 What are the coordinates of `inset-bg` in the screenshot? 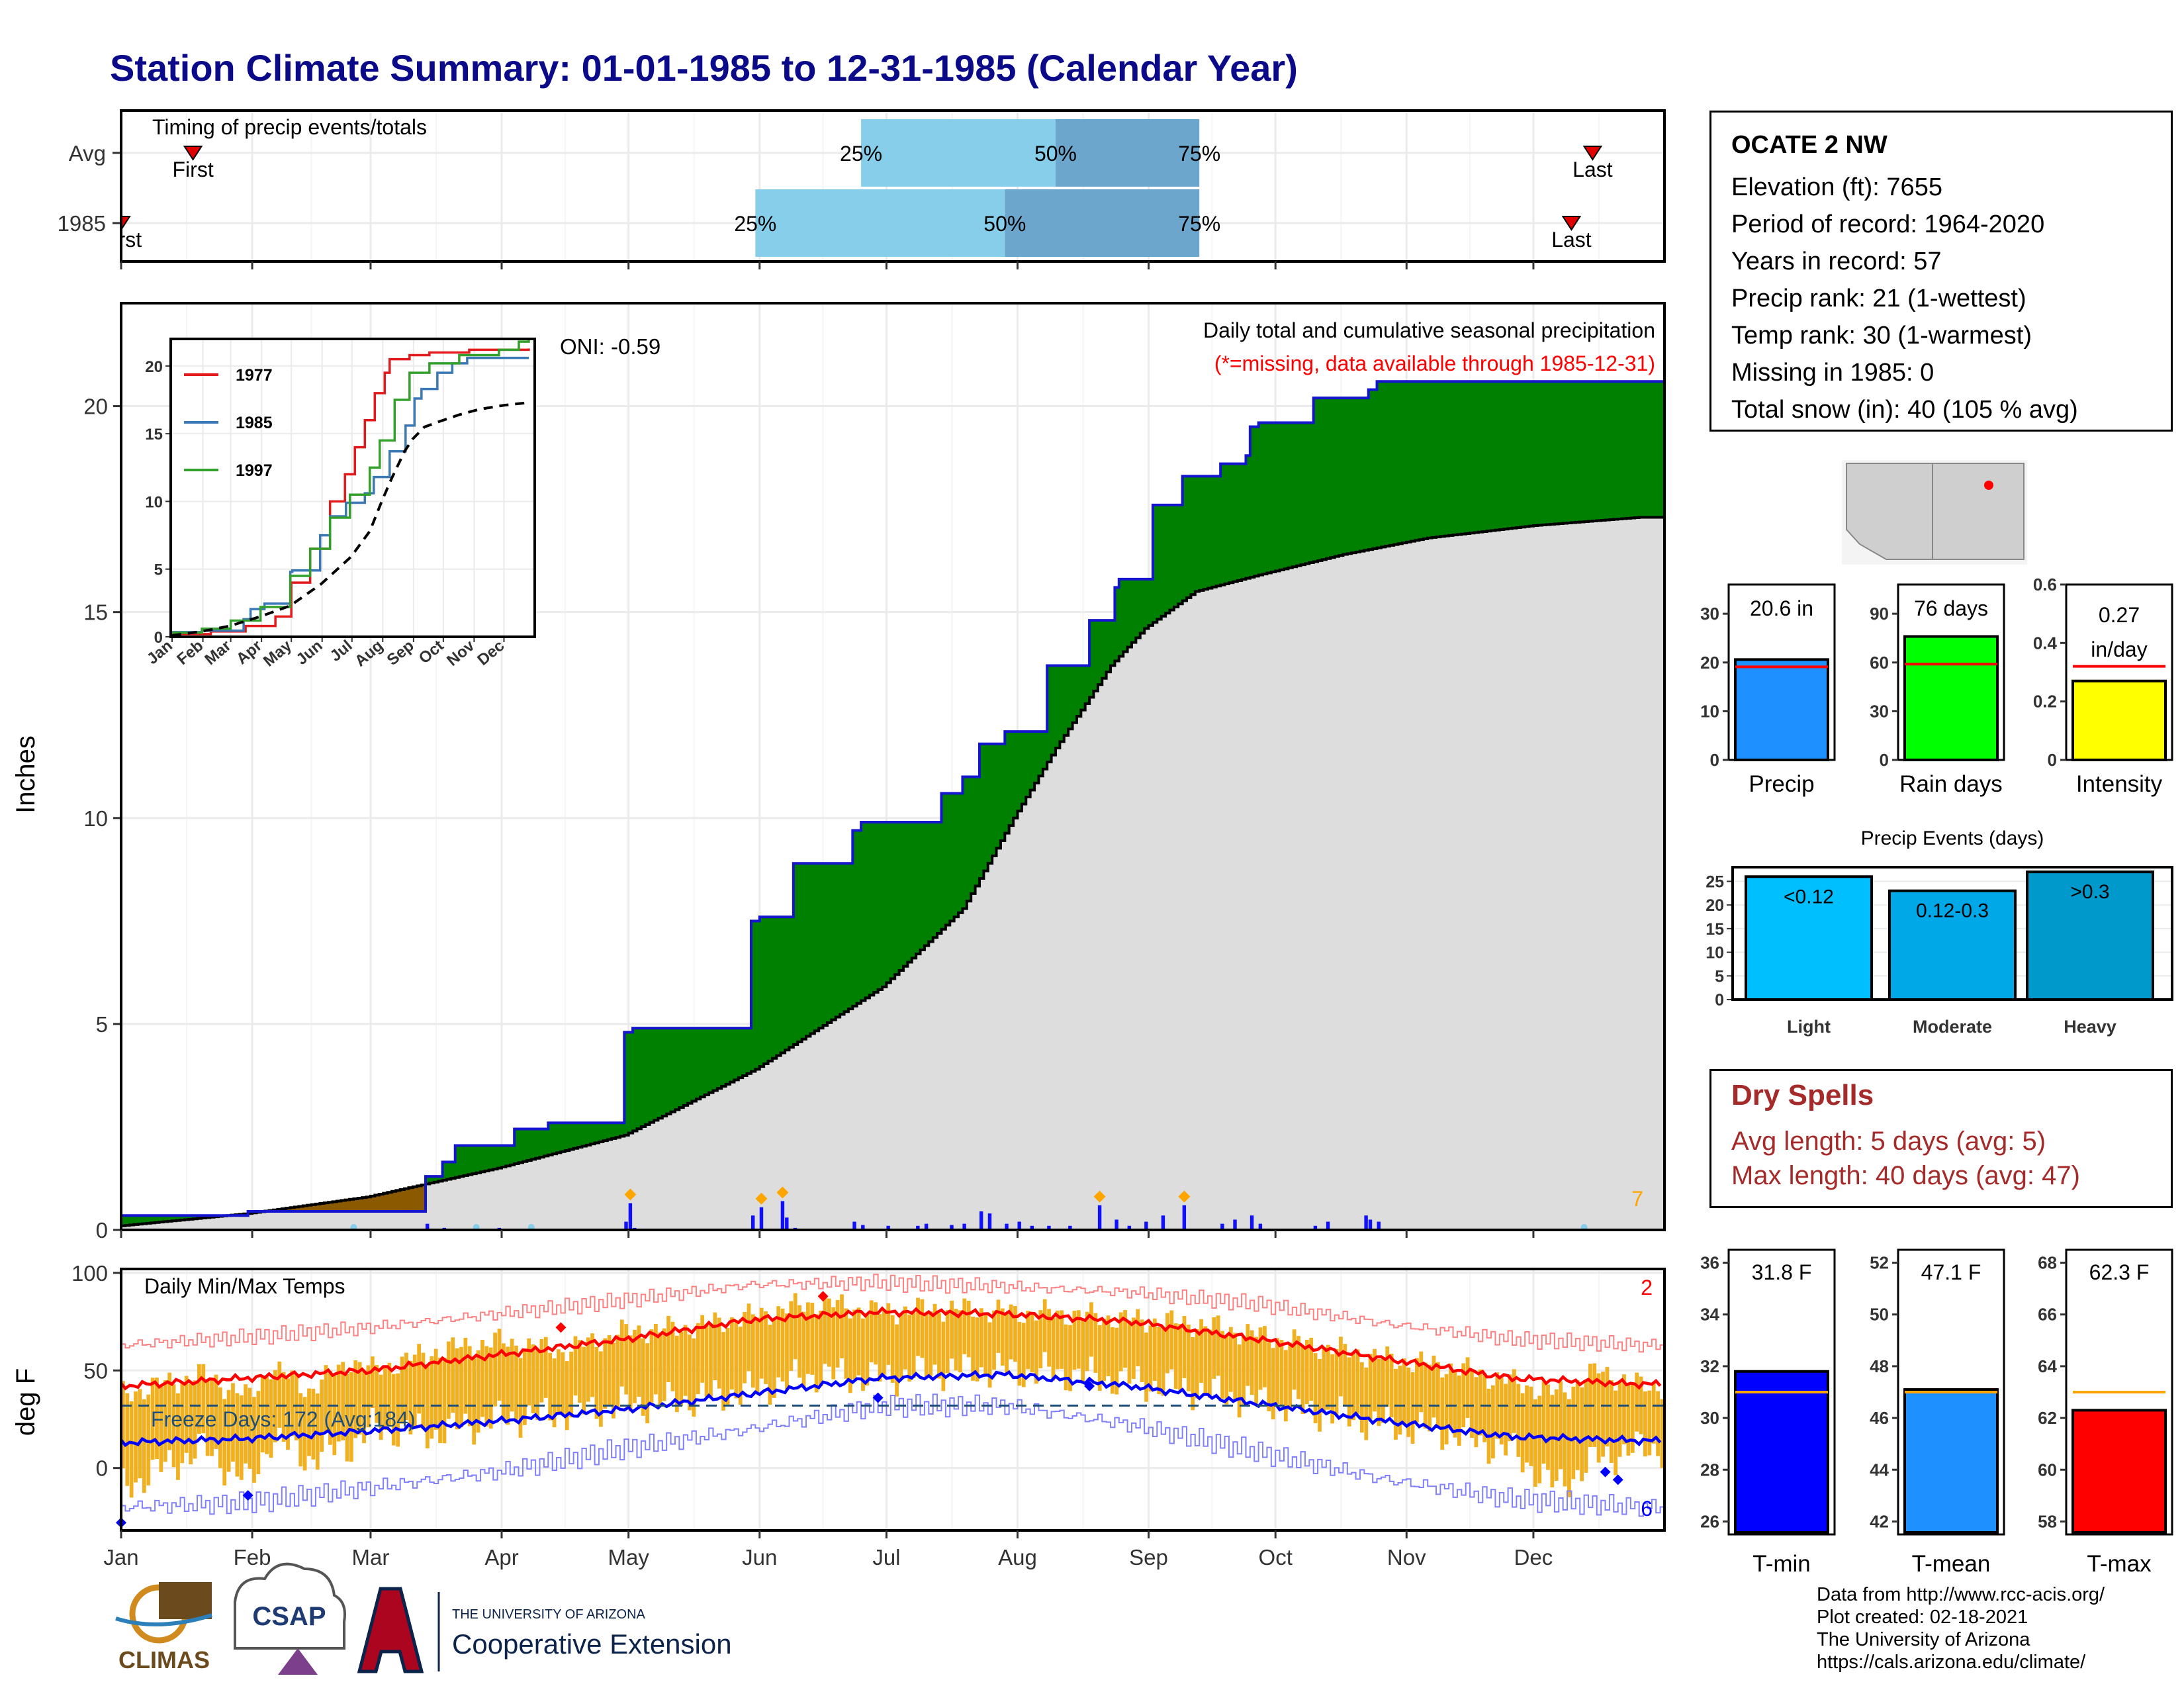 It's located at (353, 488).